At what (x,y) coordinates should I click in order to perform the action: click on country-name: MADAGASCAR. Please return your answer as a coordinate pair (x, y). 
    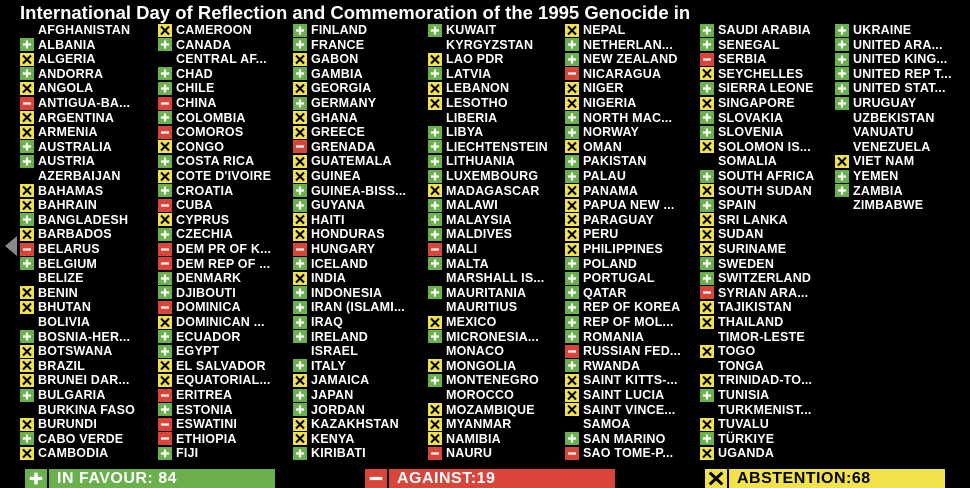
    Looking at the image, I should click on (493, 190).